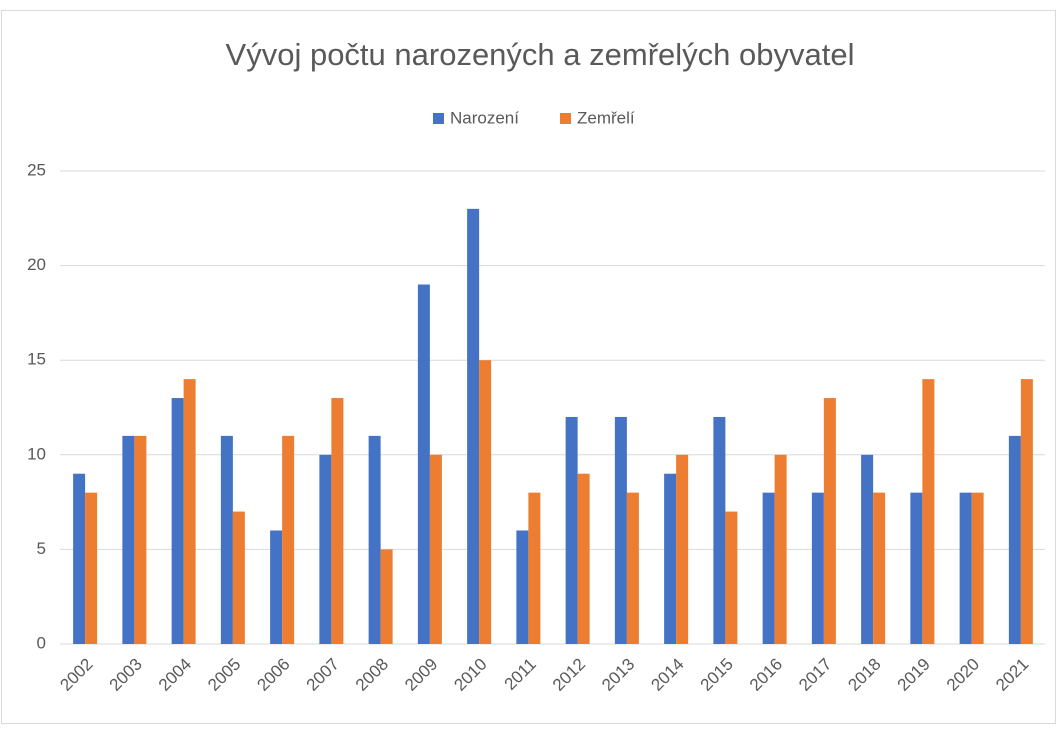  What do you see at coordinates (41, 642) in the screenshot?
I see `y-tick-label: 0` at bounding box center [41, 642].